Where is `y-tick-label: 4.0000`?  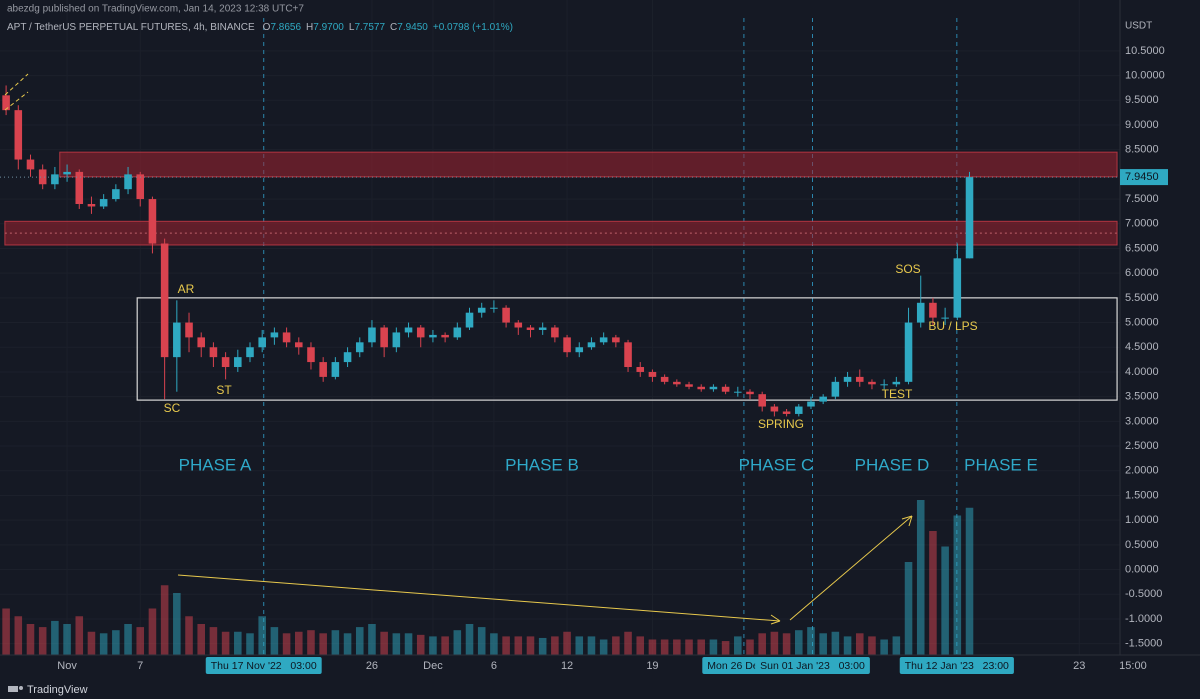 y-tick-label: 4.0000 is located at coordinates (1142, 372).